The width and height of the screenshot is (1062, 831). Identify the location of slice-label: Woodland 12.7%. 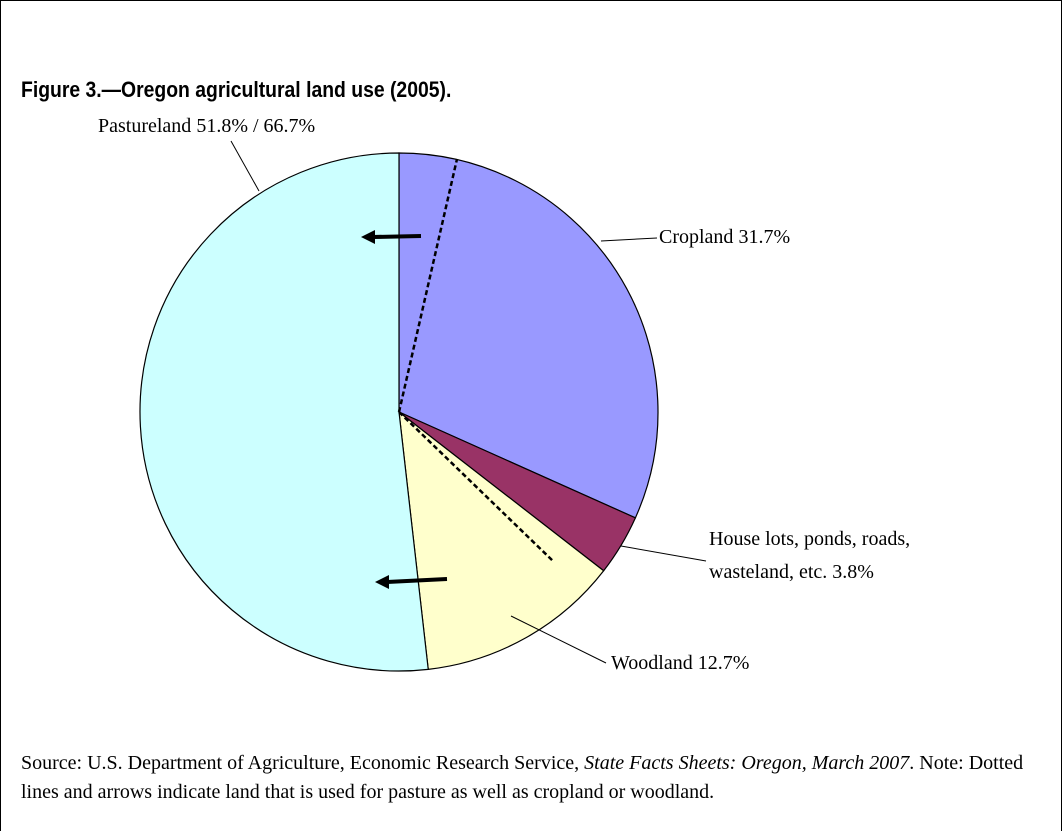
(680, 663).